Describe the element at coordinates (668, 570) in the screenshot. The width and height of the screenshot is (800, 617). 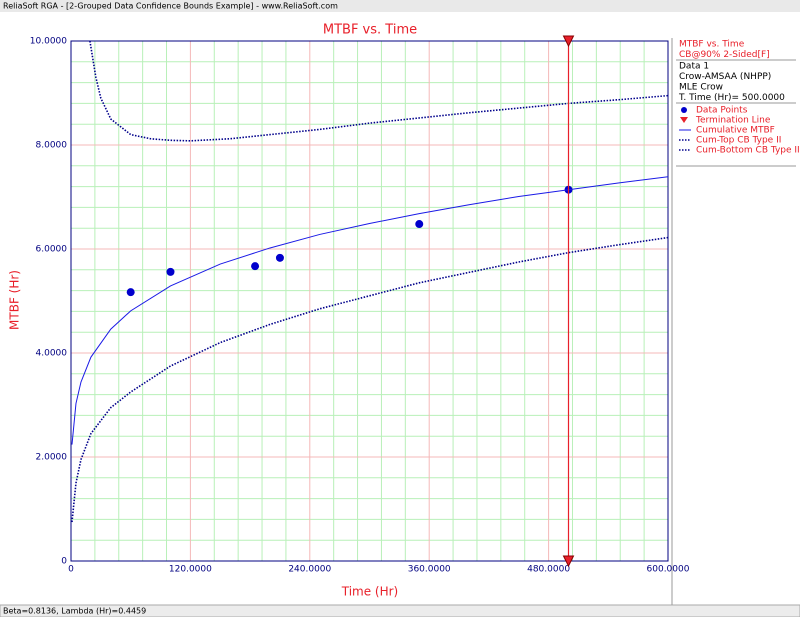
I see `x-tick-label: 600.0000` at that location.